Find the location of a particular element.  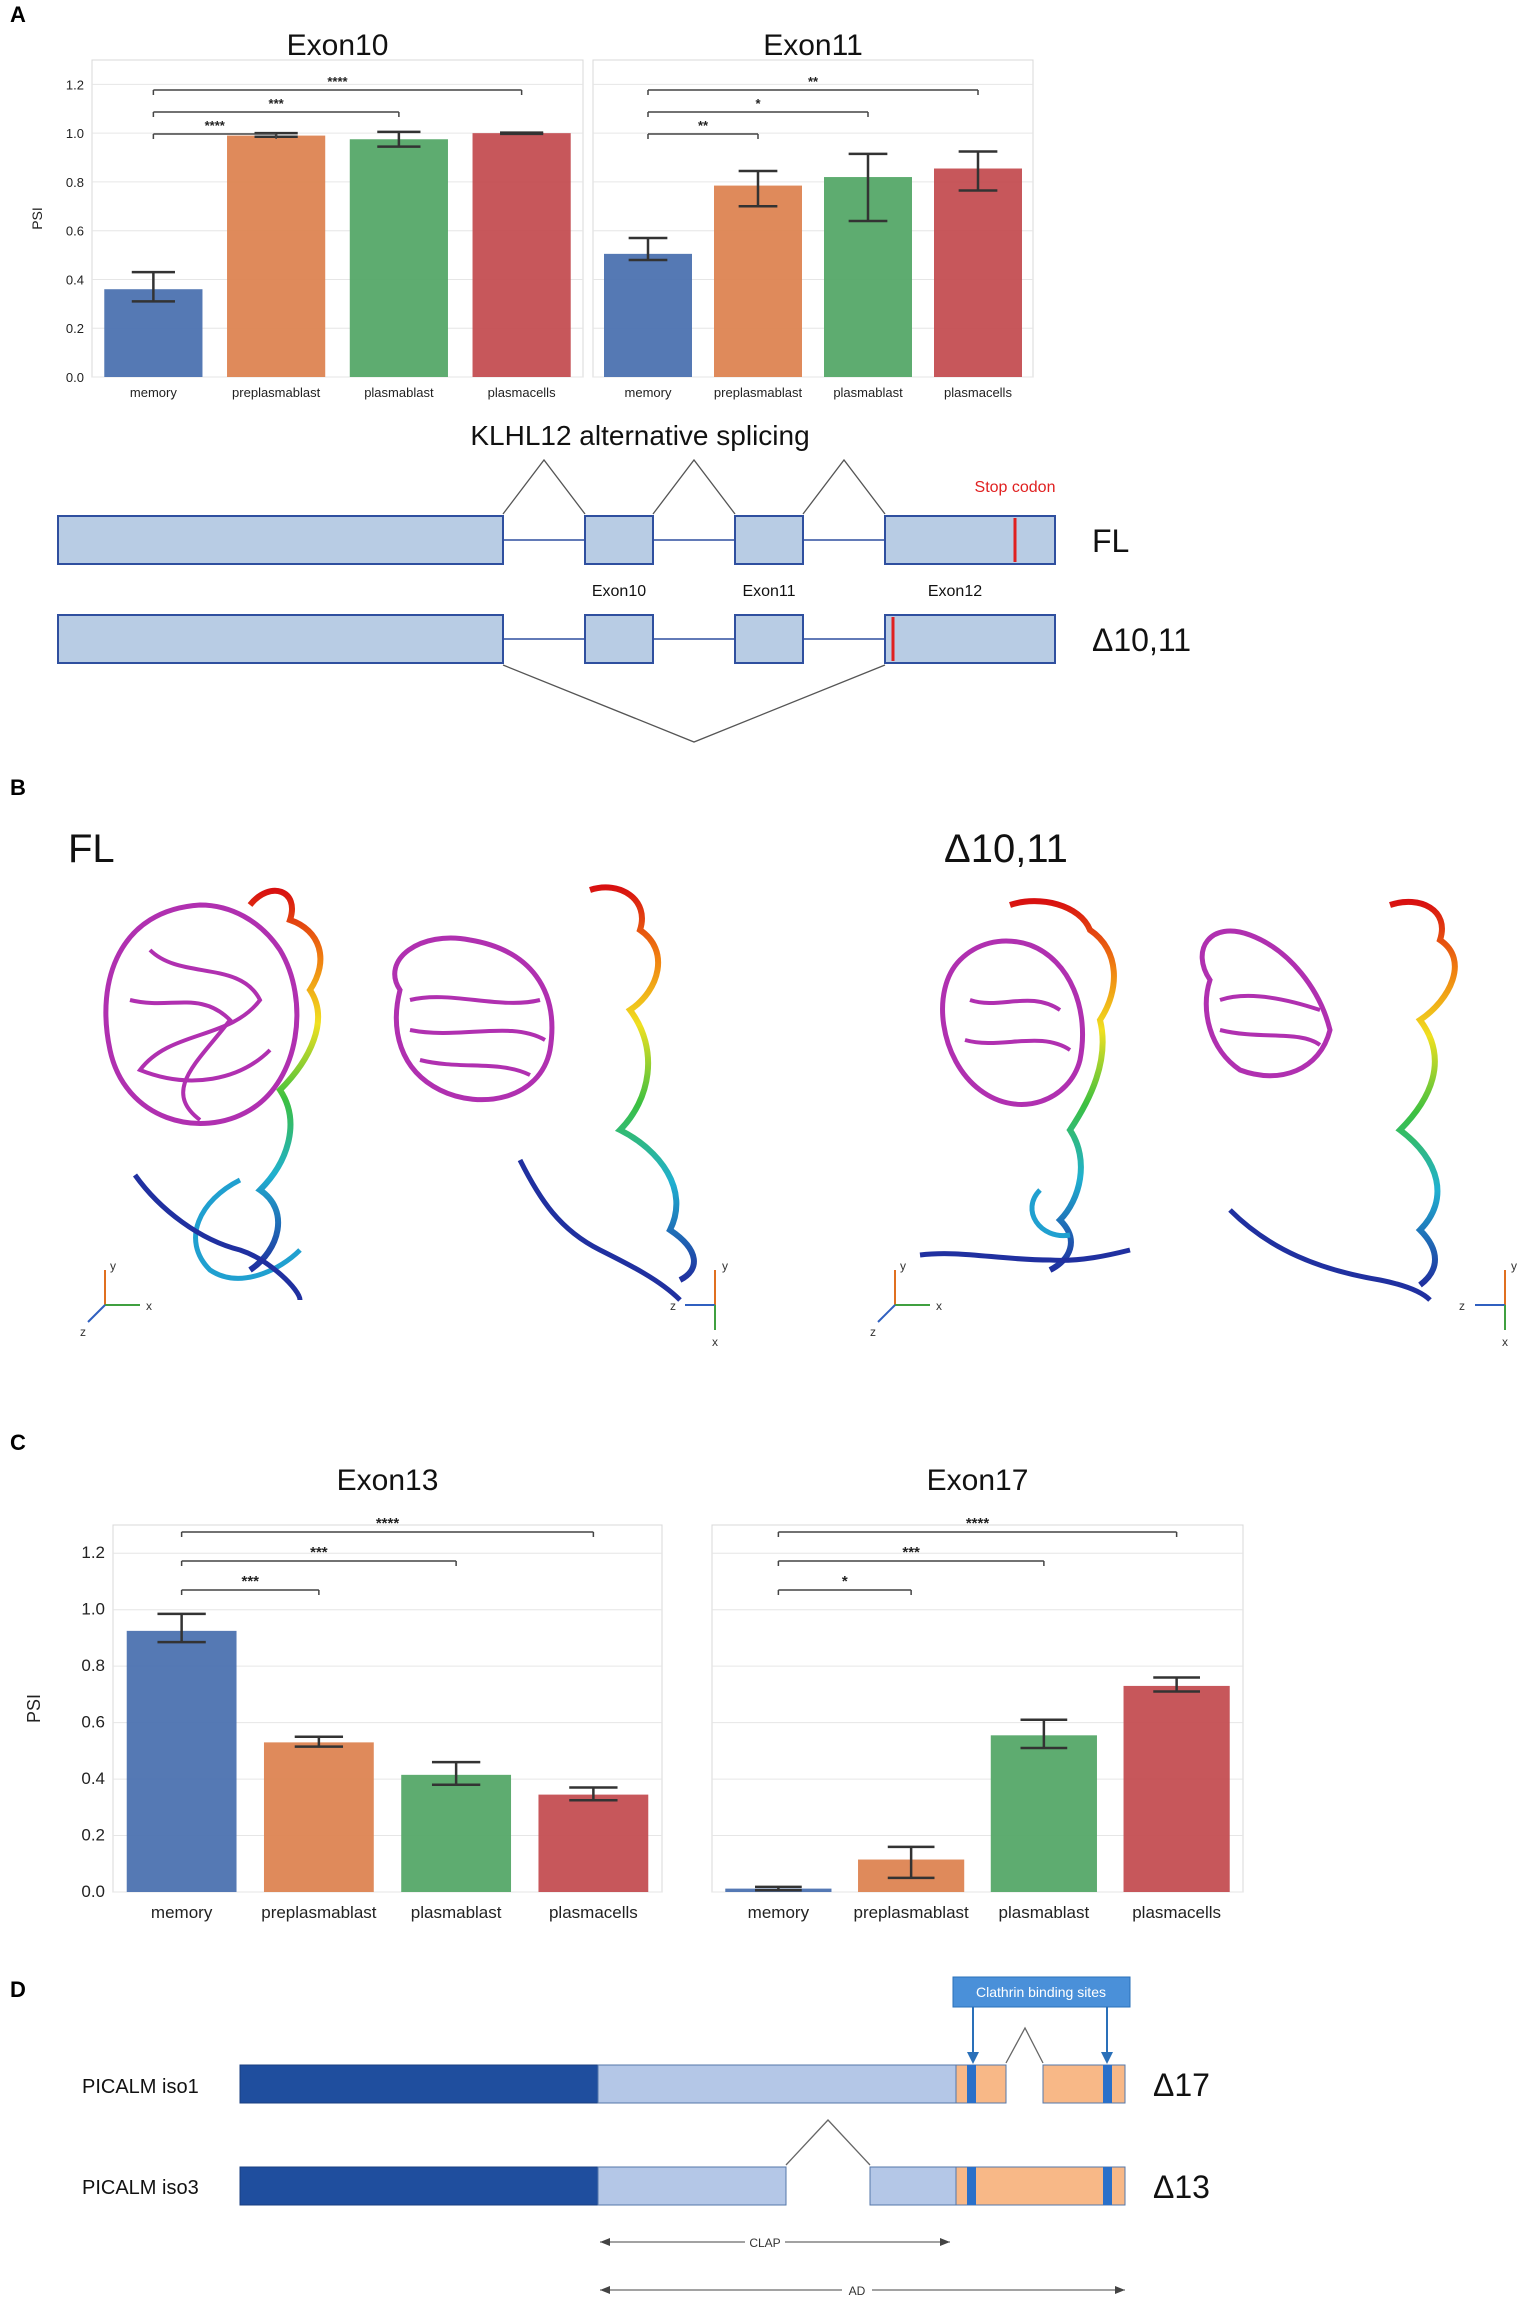

iso3-domain-light-a is located at coordinates (692, 2186).